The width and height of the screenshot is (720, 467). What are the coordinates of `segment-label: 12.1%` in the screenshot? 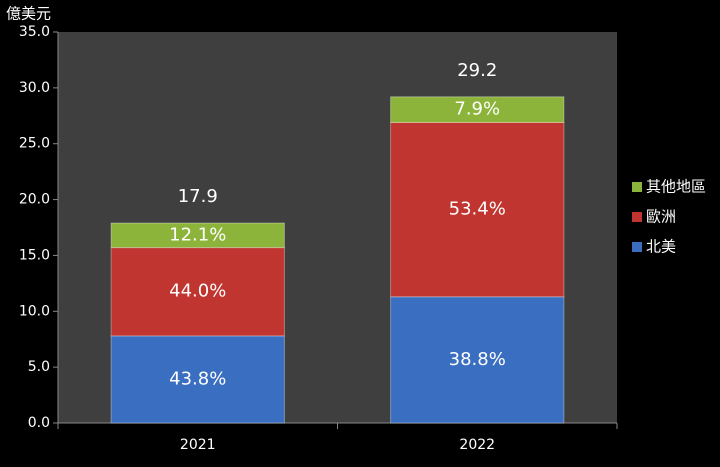 It's located at (197, 234).